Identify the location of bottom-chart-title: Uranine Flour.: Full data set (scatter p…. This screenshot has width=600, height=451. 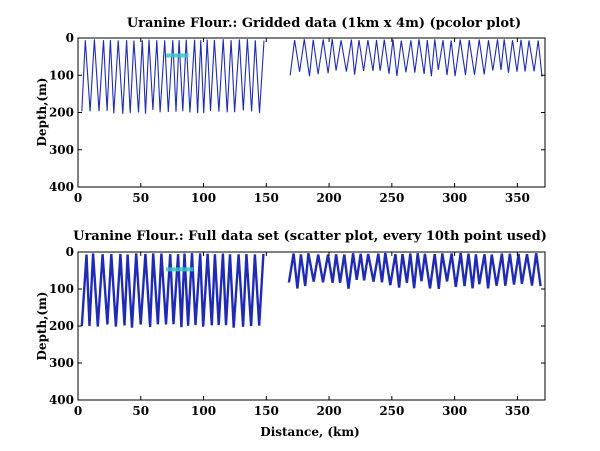
(310, 236).